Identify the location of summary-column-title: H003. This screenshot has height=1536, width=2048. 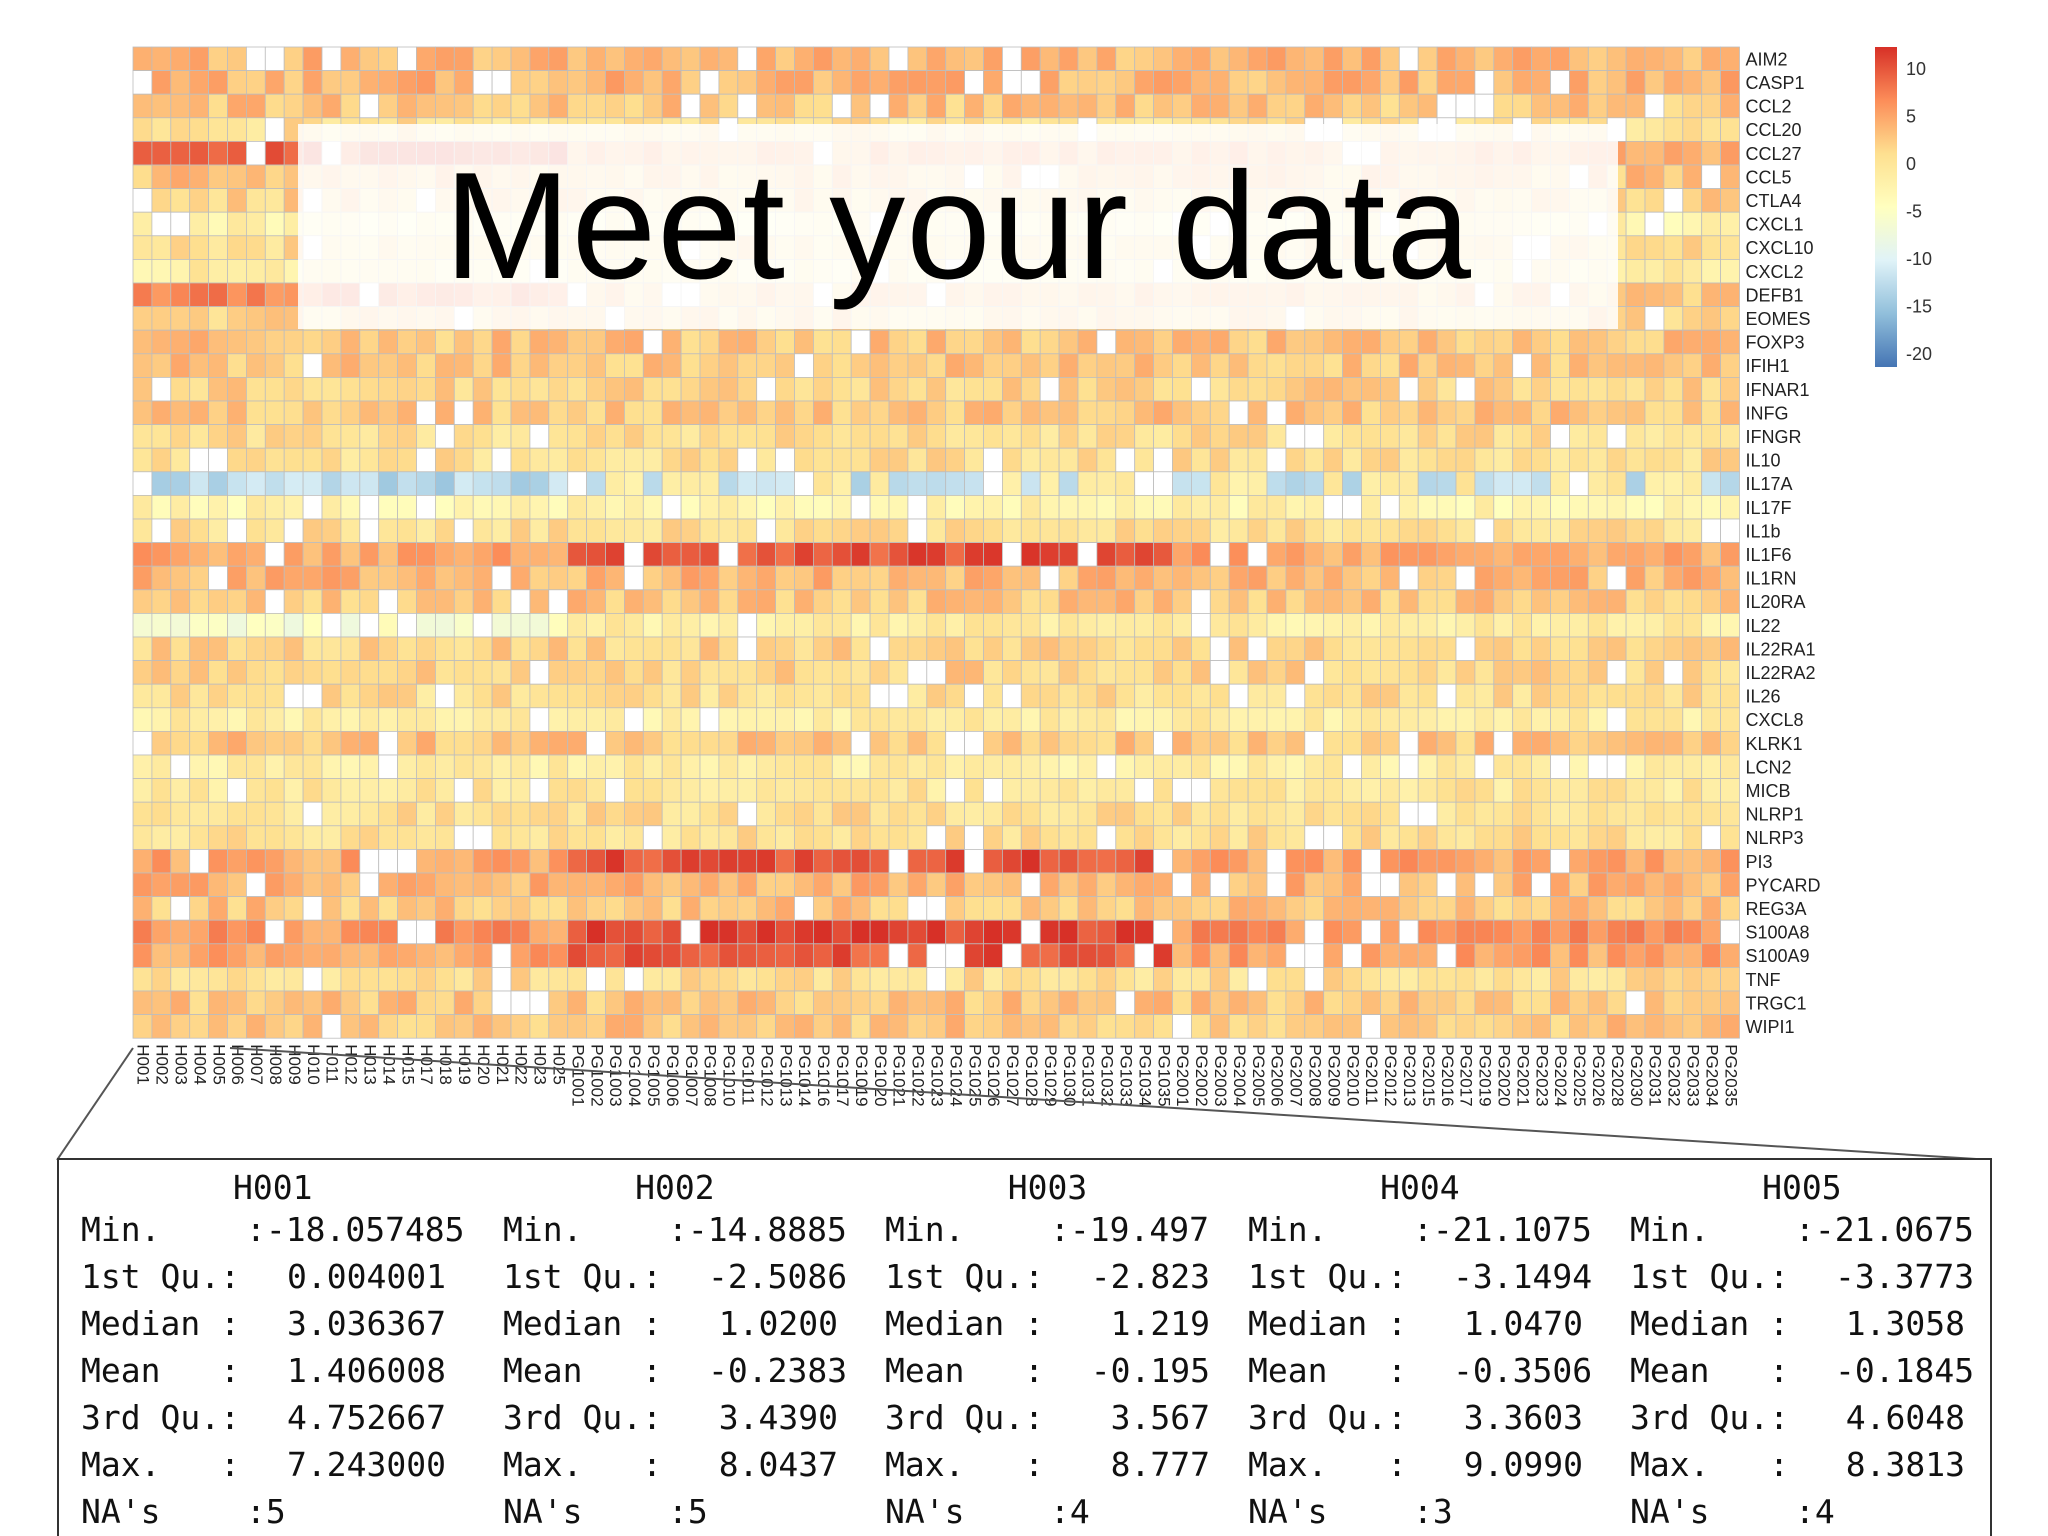
(1047, 1187).